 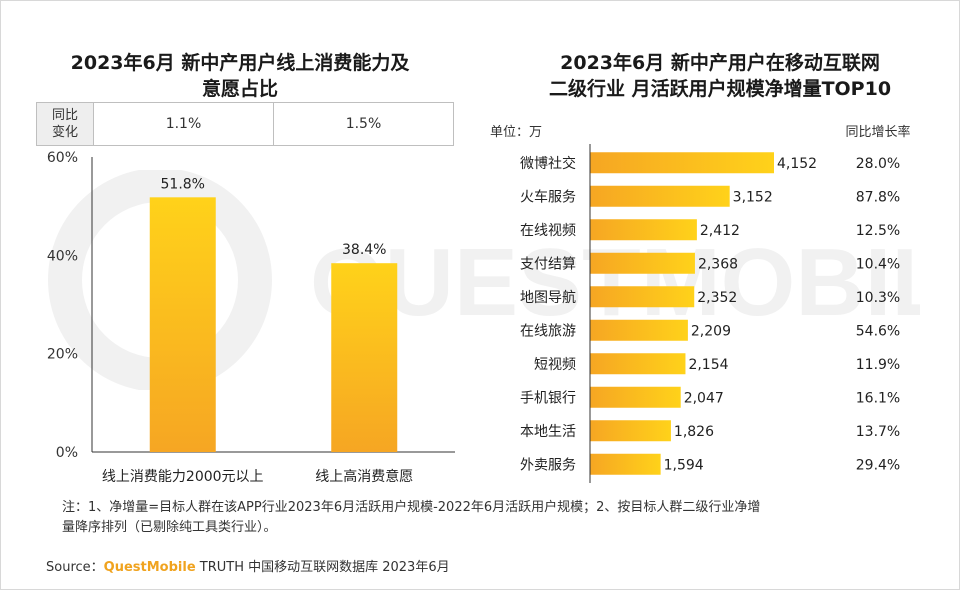 I want to click on yoy-value-consumption-willingness: 1.5%, so click(x=363, y=124).